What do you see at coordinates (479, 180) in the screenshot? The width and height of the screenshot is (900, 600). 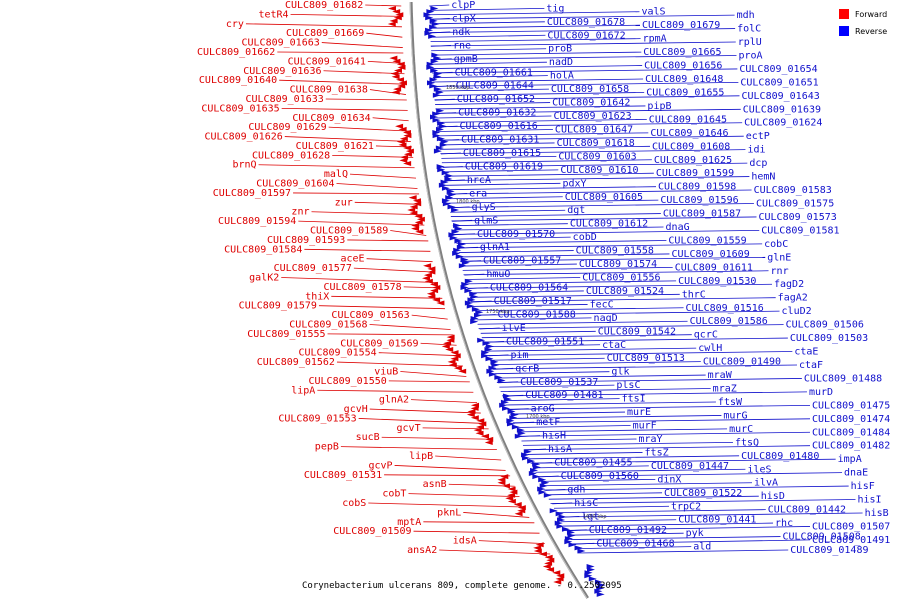 I see `reverse-gene-label: hrcA` at bounding box center [479, 180].